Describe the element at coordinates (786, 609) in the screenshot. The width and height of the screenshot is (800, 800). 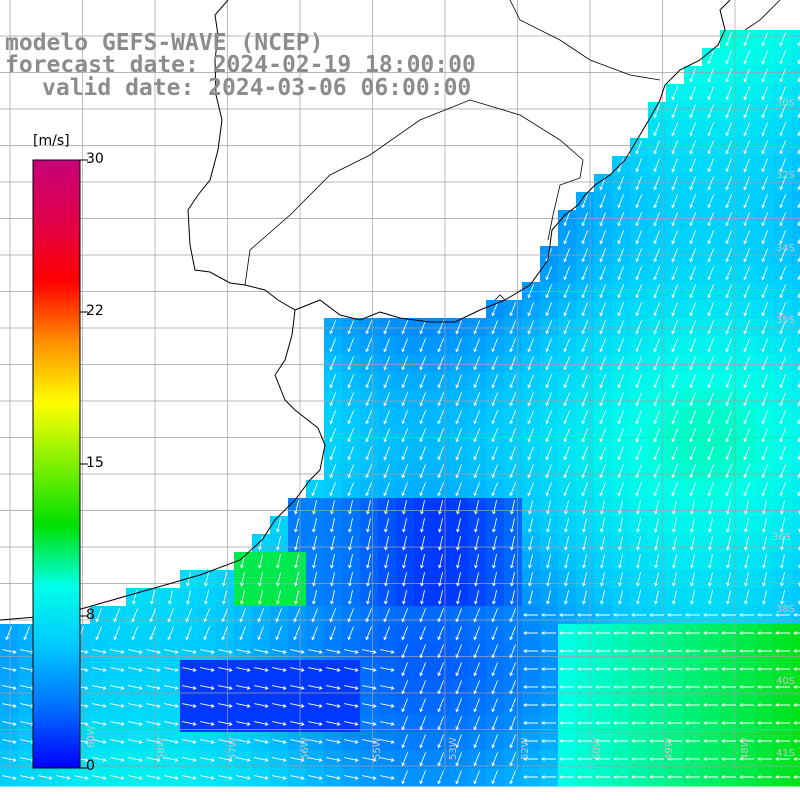
I see `grid-label-right-5: 38S` at that location.